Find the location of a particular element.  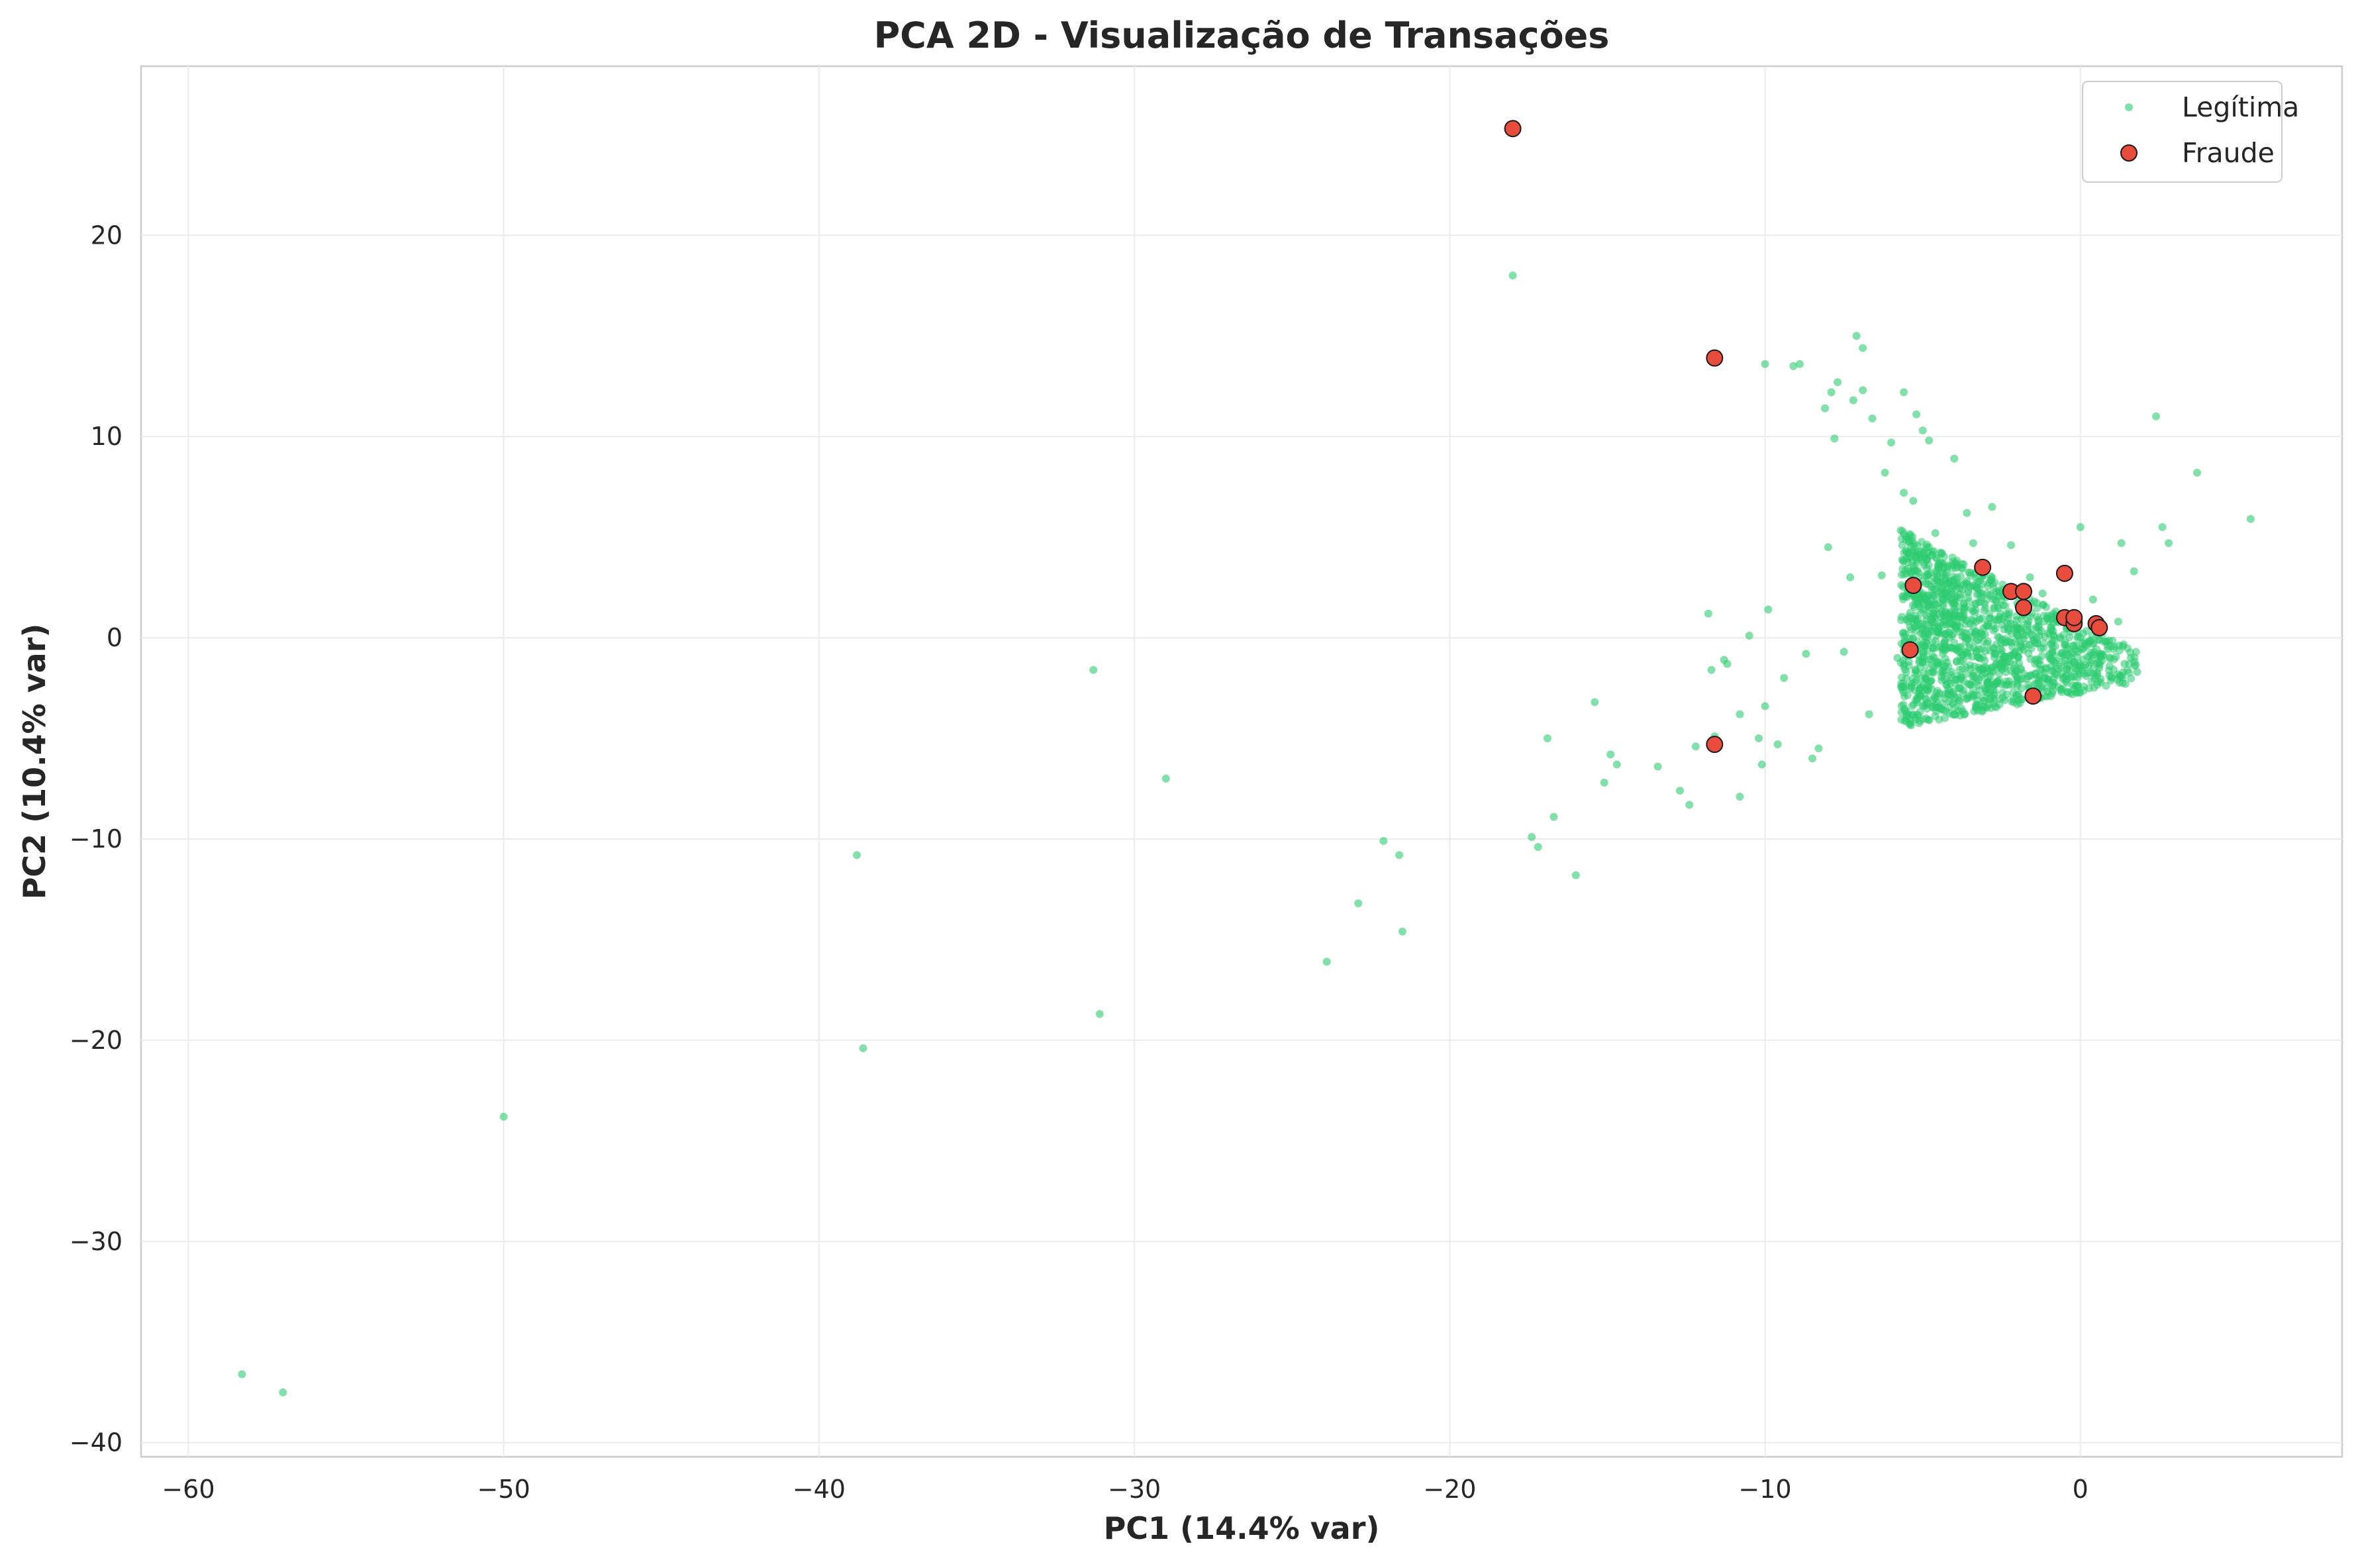

x-tick-label: −20 is located at coordinates (1449, 1489).